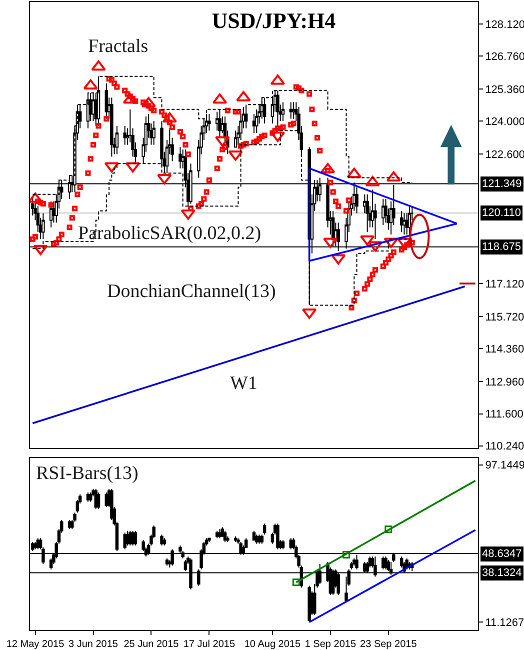 Image resolution: width=524 pixels, height=650 pixels. What do you see at coordinates (501, 213) in the screenshot?
I see `ref-line-label: 120.110` at bounding box center [501, 213].